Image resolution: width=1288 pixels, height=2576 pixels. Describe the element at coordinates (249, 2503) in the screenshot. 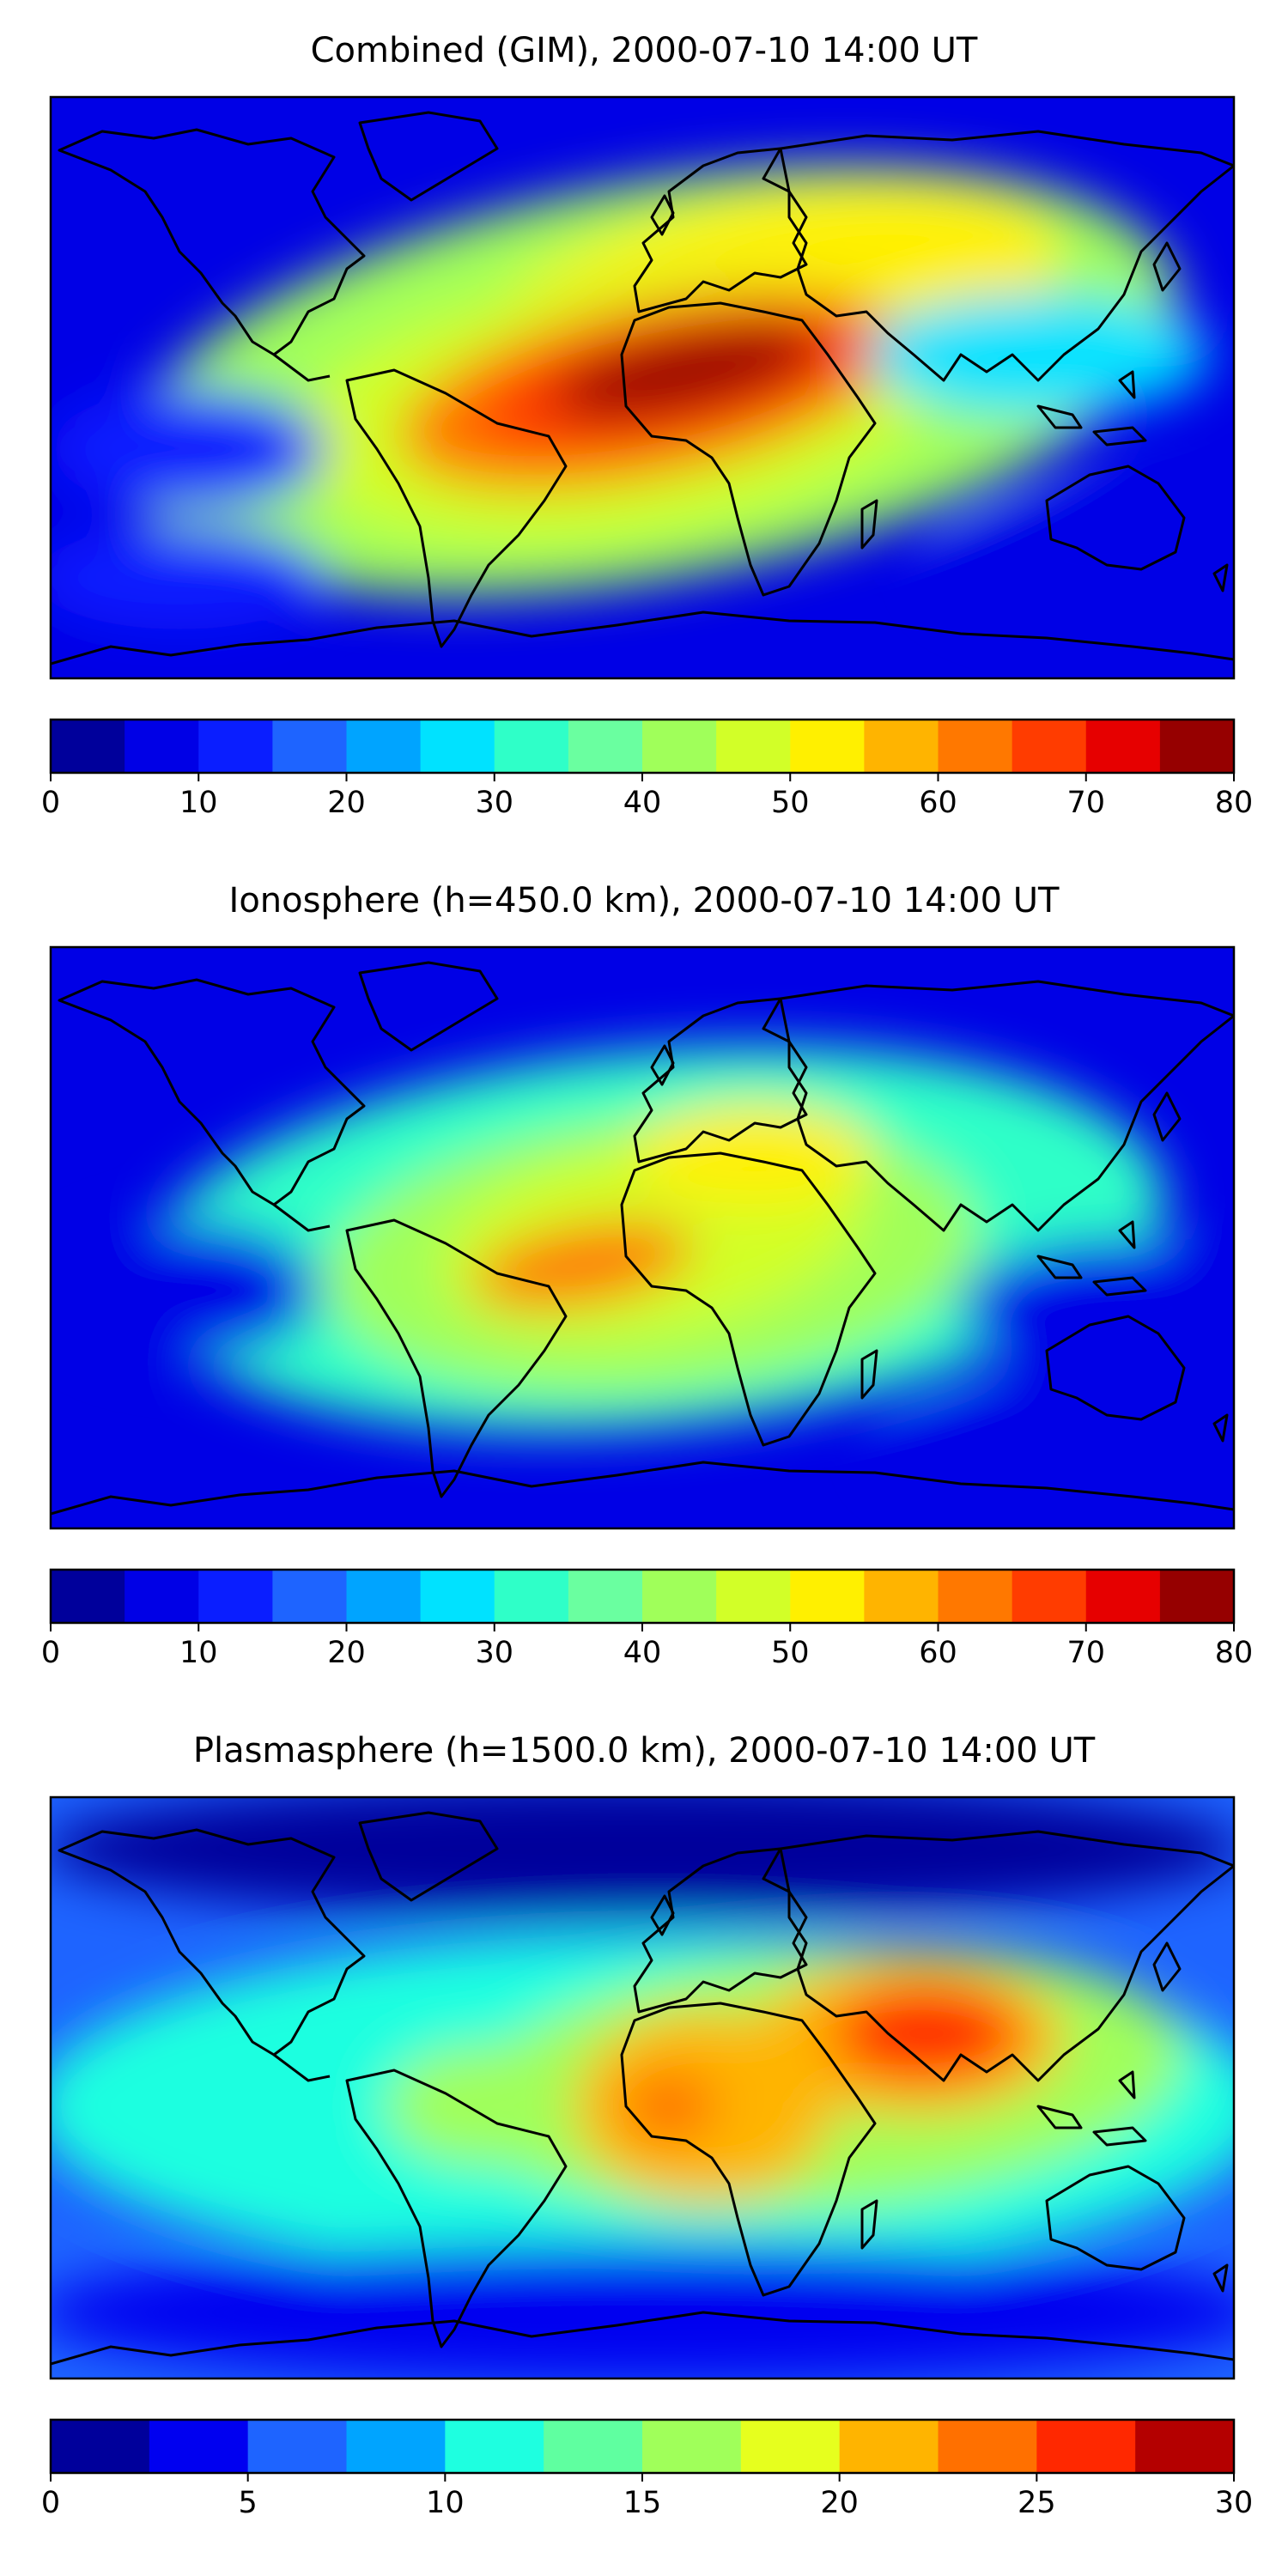

I see `colorbar-tick-label: 5` at that location.